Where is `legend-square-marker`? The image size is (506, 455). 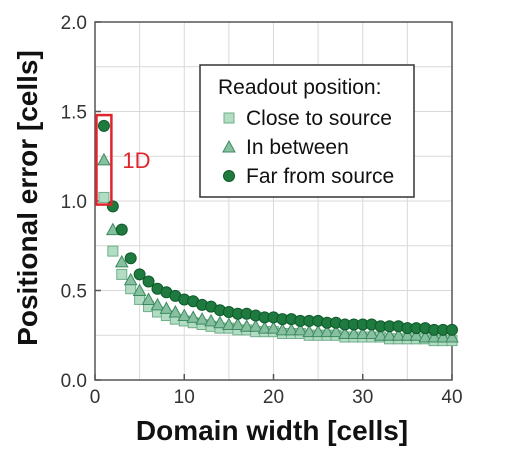 legend-square-marker is located at coordinates (229, 118).